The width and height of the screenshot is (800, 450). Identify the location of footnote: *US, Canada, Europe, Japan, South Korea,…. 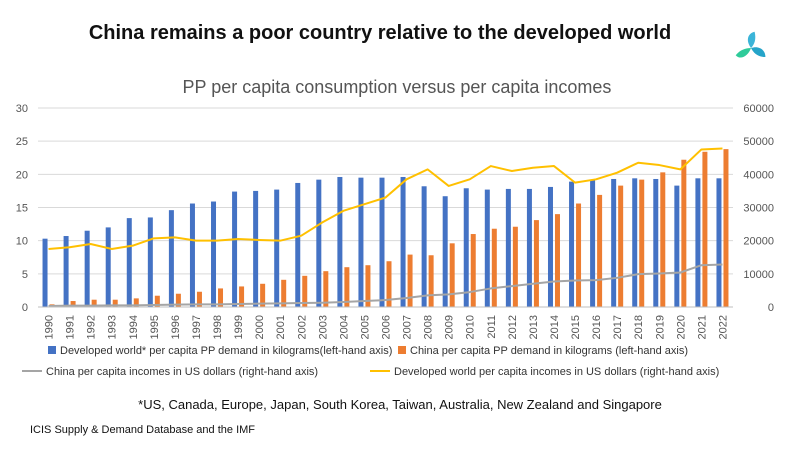
(400, 404).